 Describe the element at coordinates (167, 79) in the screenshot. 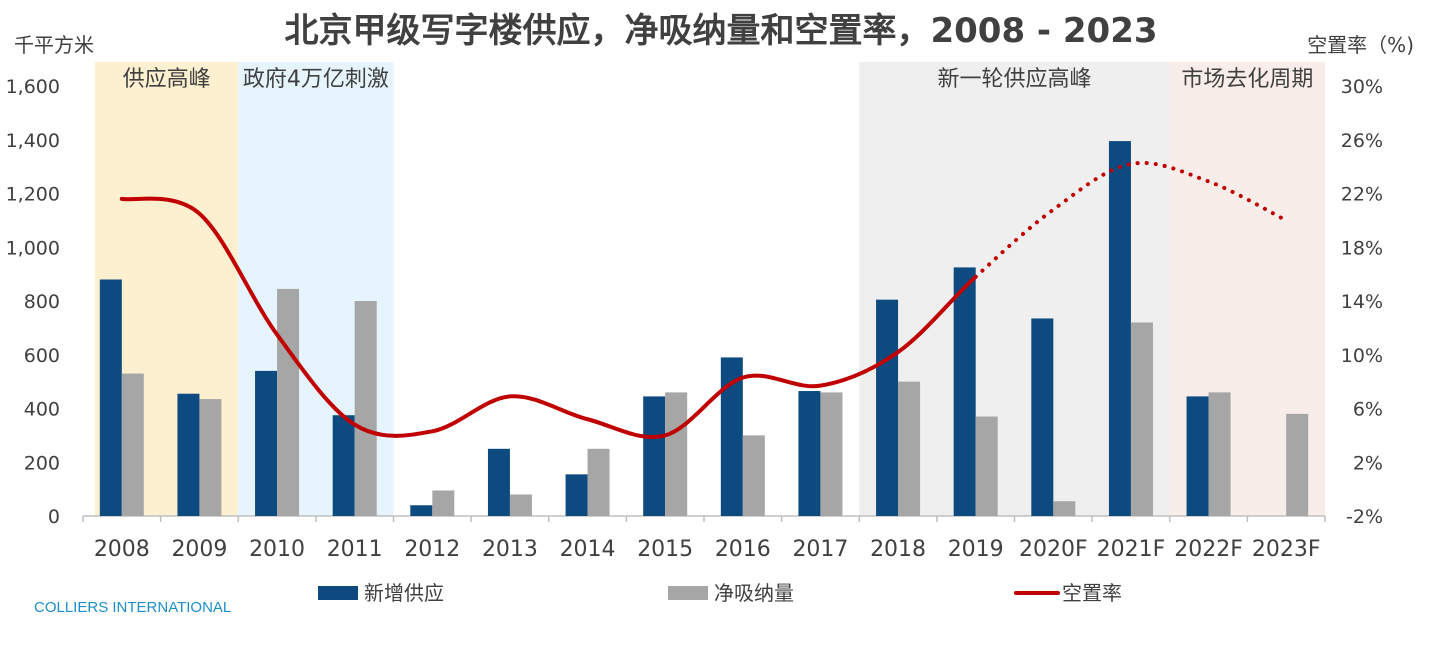

I see `region-label: 供应高峰` at that location.